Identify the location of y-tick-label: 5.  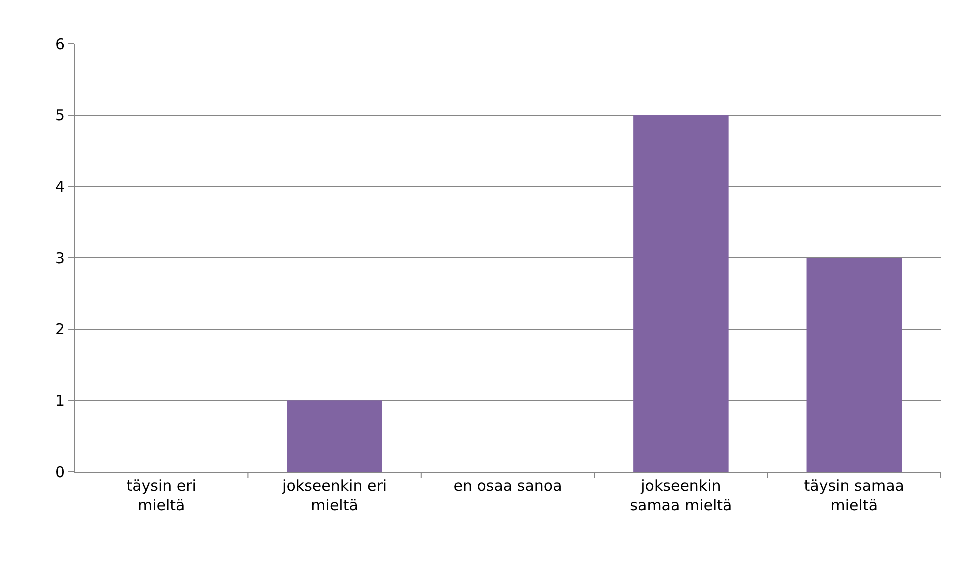
(60, 115).